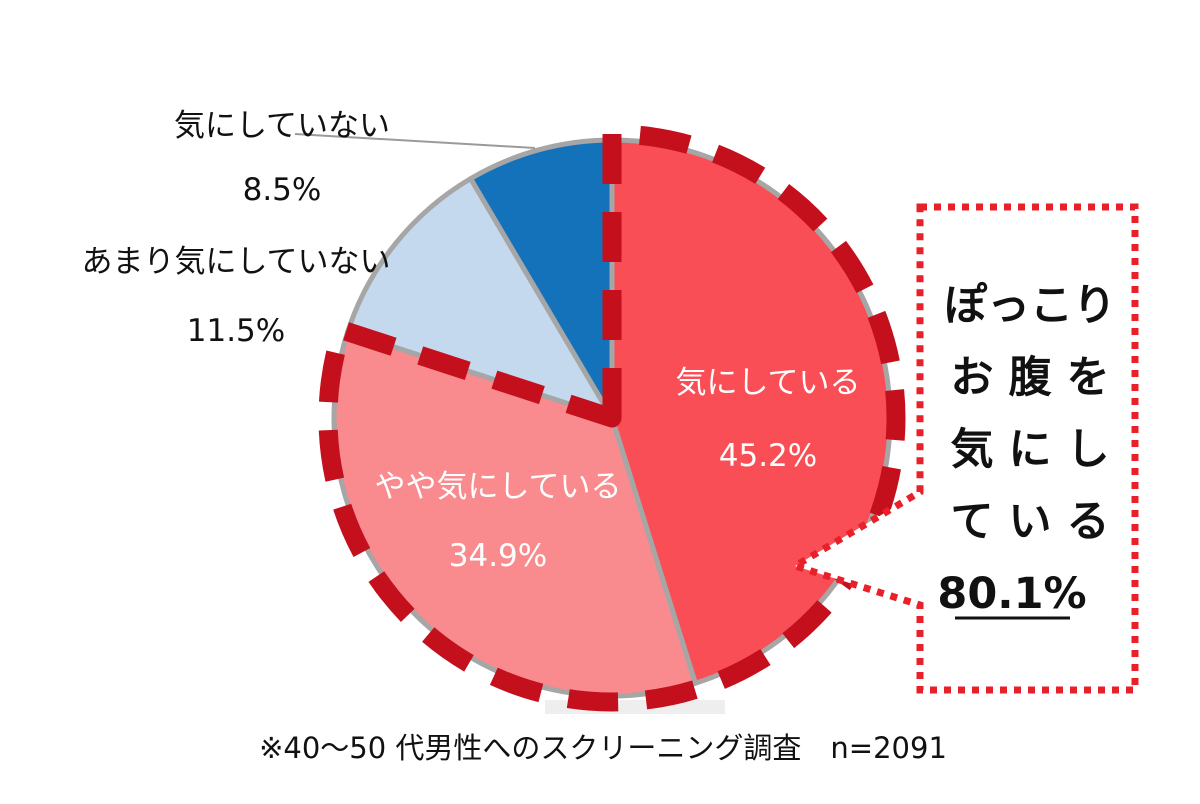 Image resolution: width=1200 pixels, height=804 pixels. I want to click on callout-line-2: お 腹 を, so click(1030, 378).